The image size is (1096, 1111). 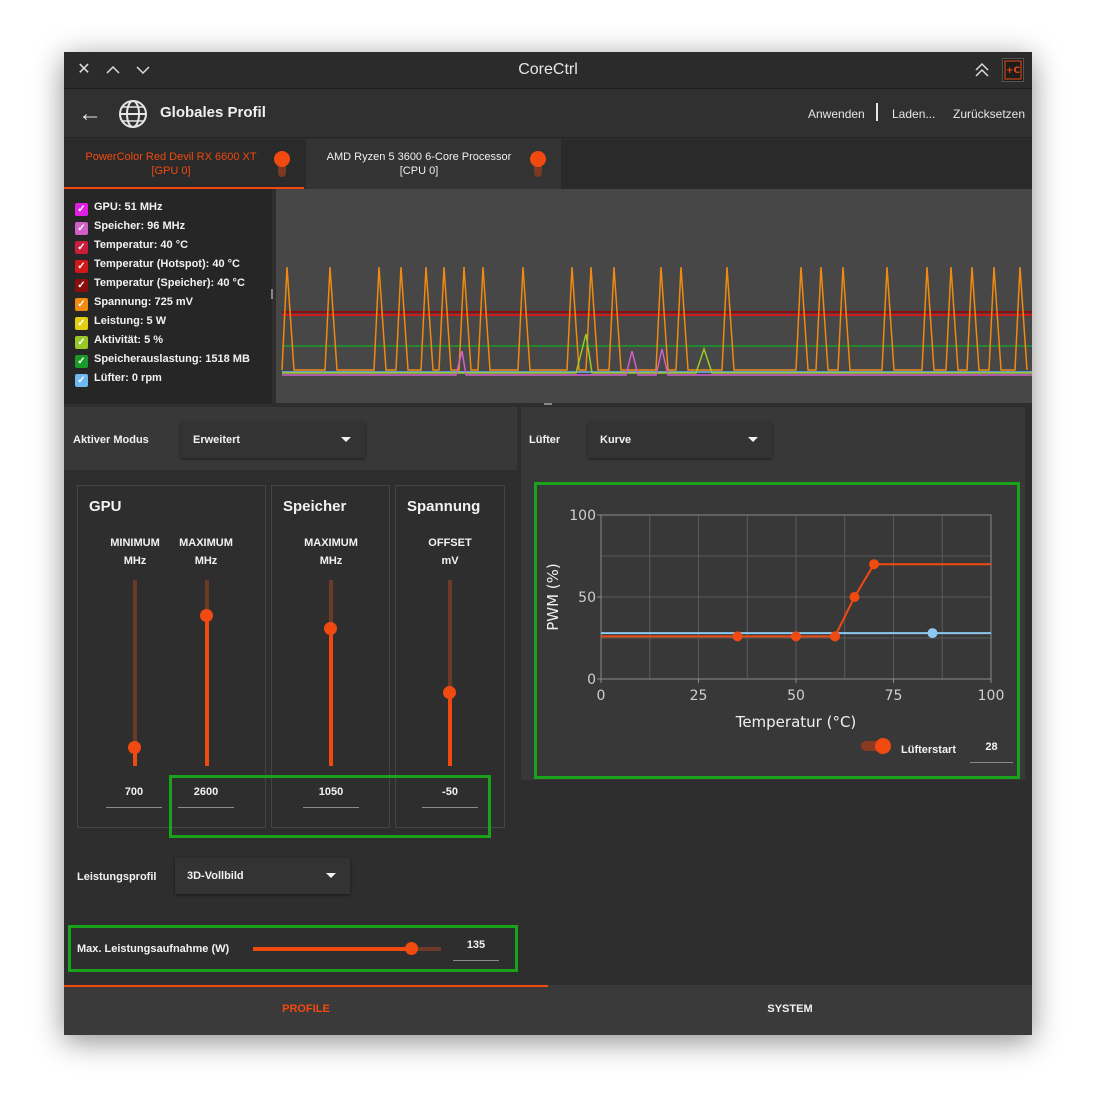 I want to click on gpu-min-input: 700, so click(x=134, y=797).